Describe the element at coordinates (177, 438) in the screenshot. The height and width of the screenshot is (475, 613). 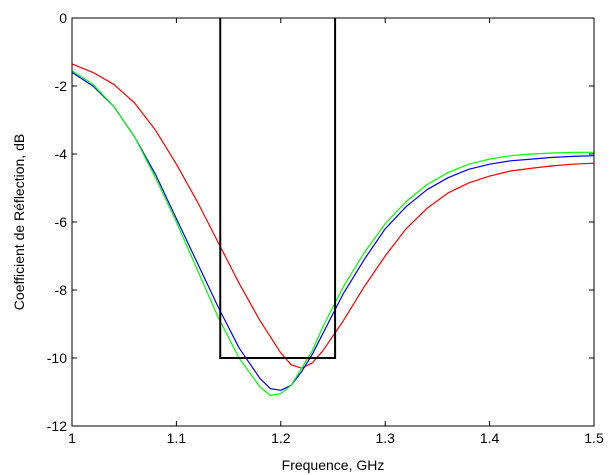
I see `x-tick-label: 1.1` at that location.